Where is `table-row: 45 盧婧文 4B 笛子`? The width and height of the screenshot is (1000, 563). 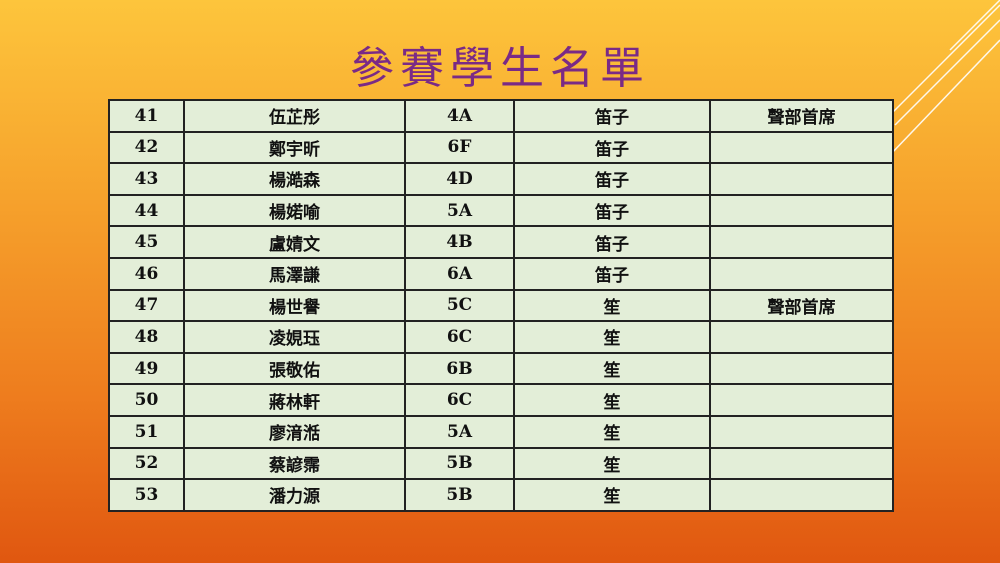 table-row: 45 盧婧文 4B 笛子 is located at coordinates (501, 242).